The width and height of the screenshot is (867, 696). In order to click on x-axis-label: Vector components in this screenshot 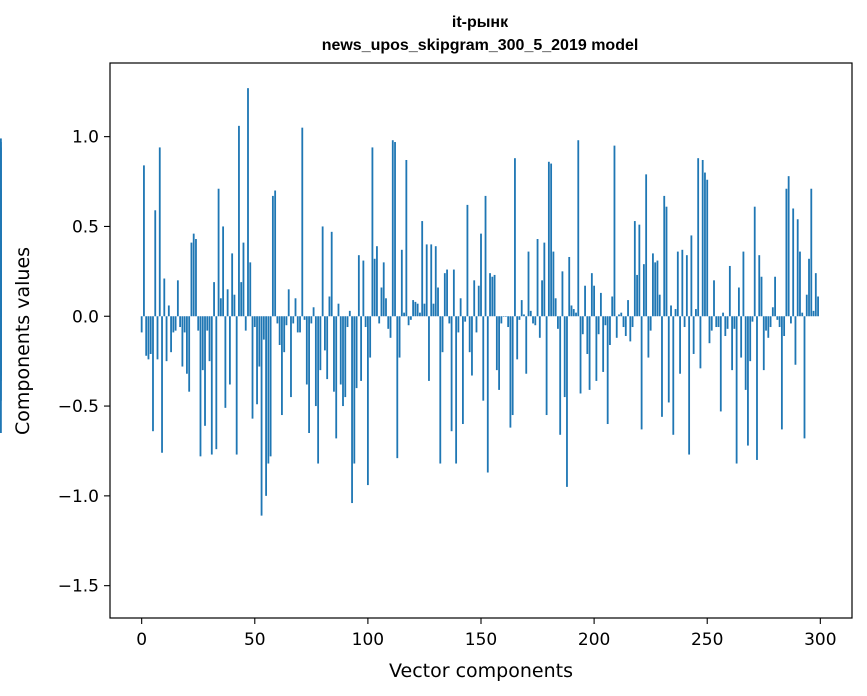, I will do `click(481, 671)`.